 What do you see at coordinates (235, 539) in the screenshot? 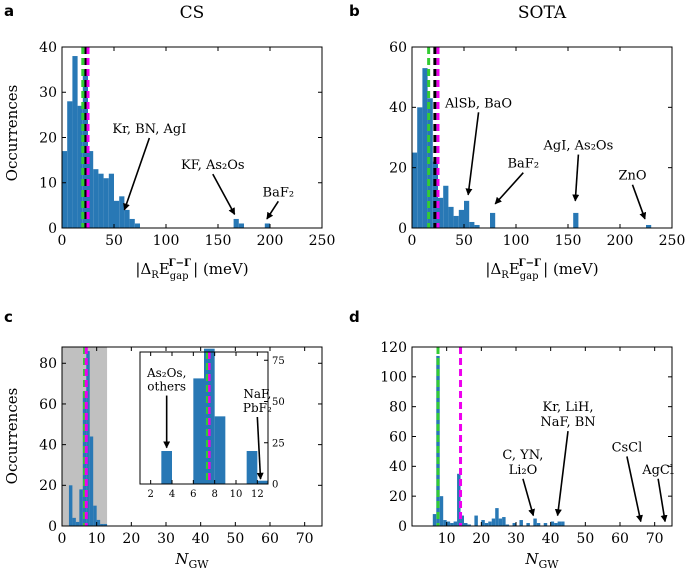
I see `panel-c-xtick-label-5: 50` at bounding box center [235, 539].